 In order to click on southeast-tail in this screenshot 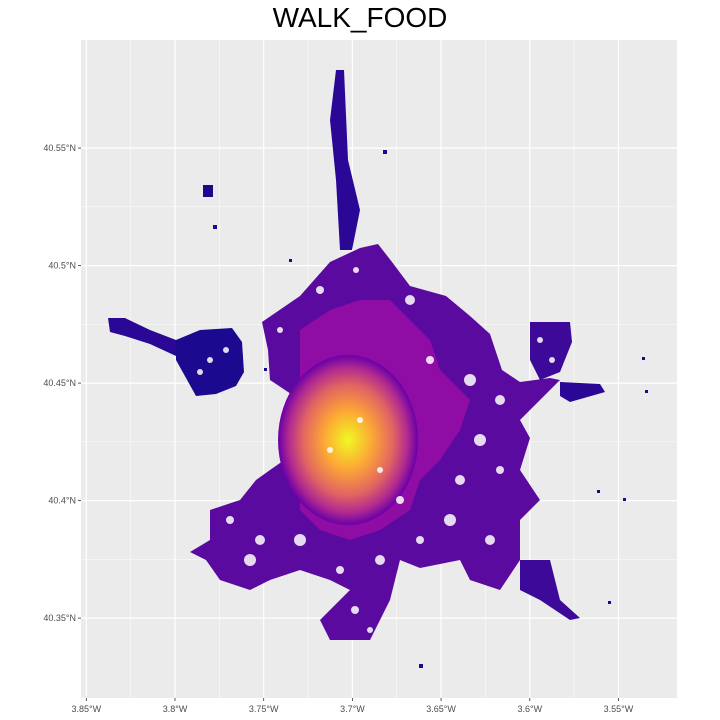, I will do `click(550, 590)`.